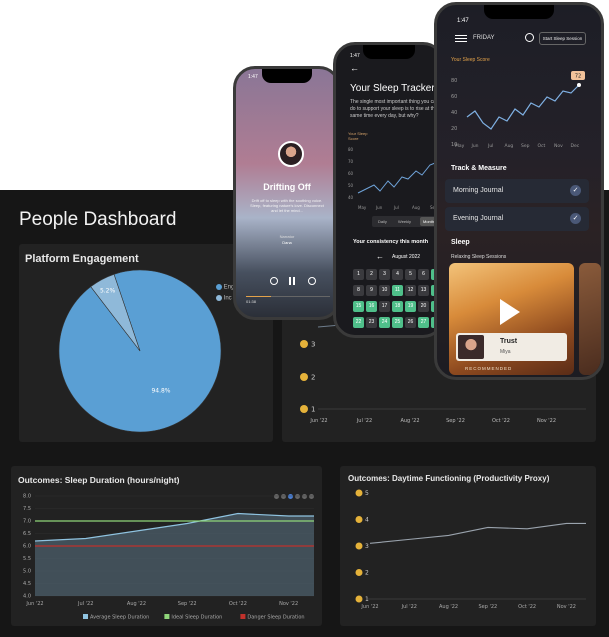  What do you see at coordinates (382, 221) in the screenshot?
I see `toggle-daily: Daily` at bounding box center [382, 221].